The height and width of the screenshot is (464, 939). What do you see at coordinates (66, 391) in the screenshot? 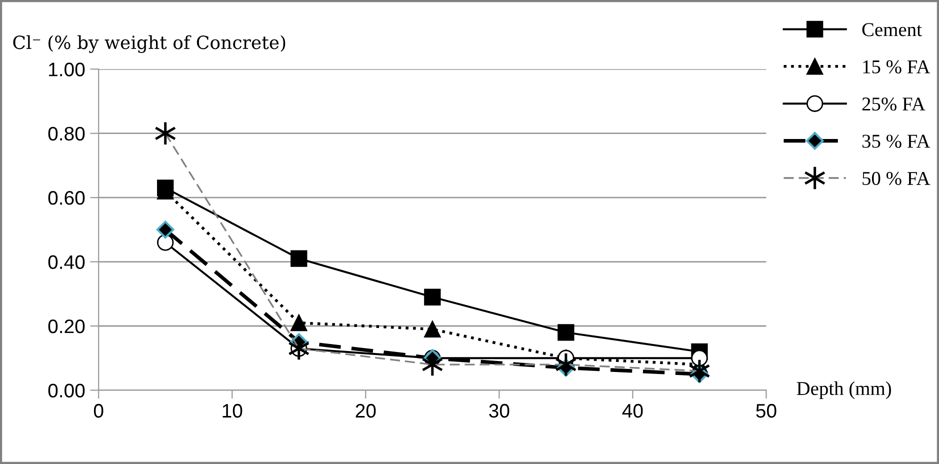
I see `y-tick-label: 0.00` at bounding box center [66, 391].